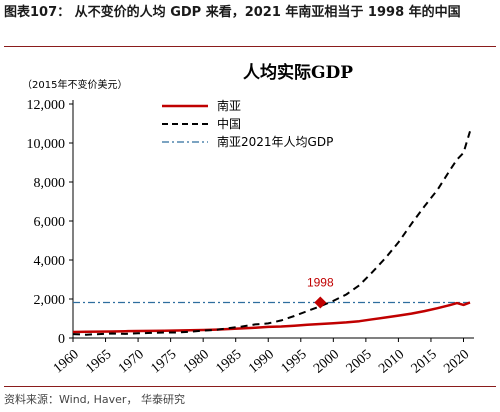  What do you see at coordinates (298, 72) in the screenshot?
I see `chart-title: 人均实际GDP` at bounding box center [298, 72].